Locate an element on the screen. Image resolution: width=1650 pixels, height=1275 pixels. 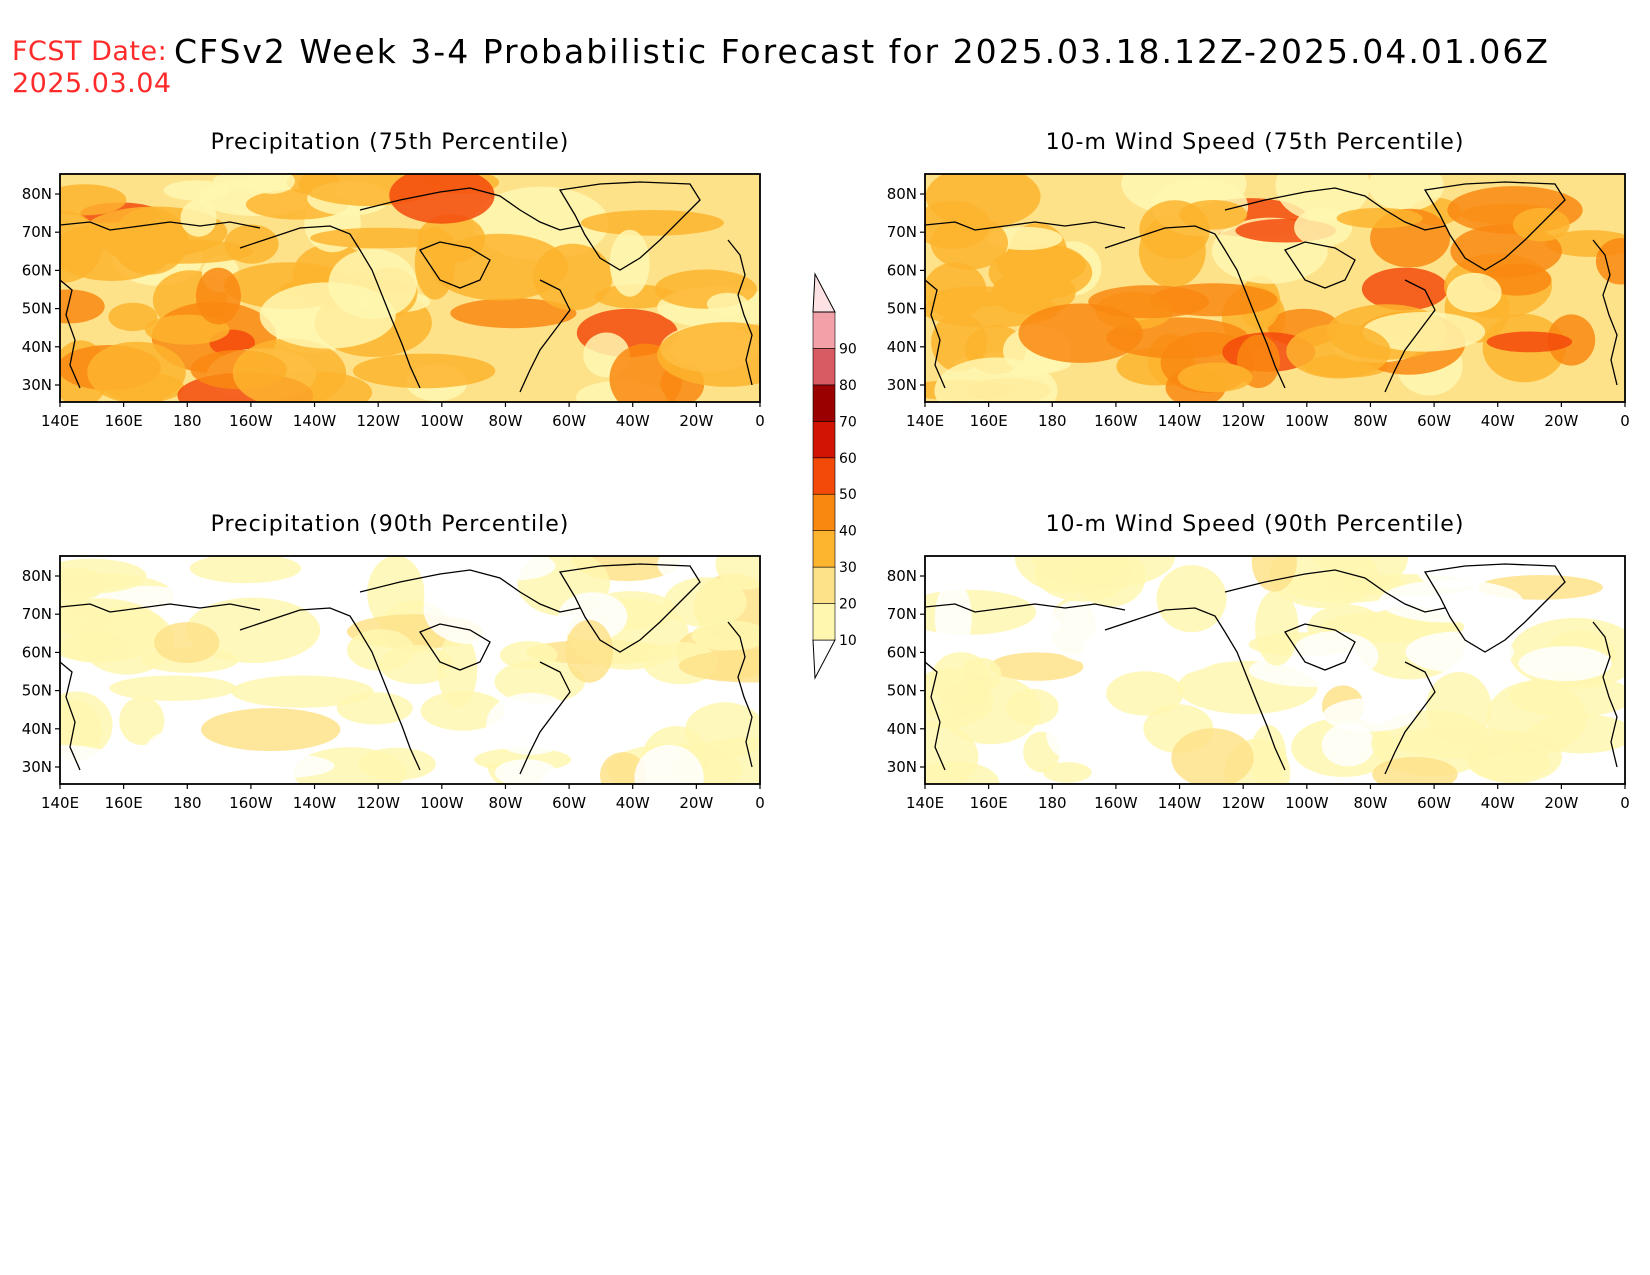
legend-level-label: 50 is located at coordinates (848, 495).